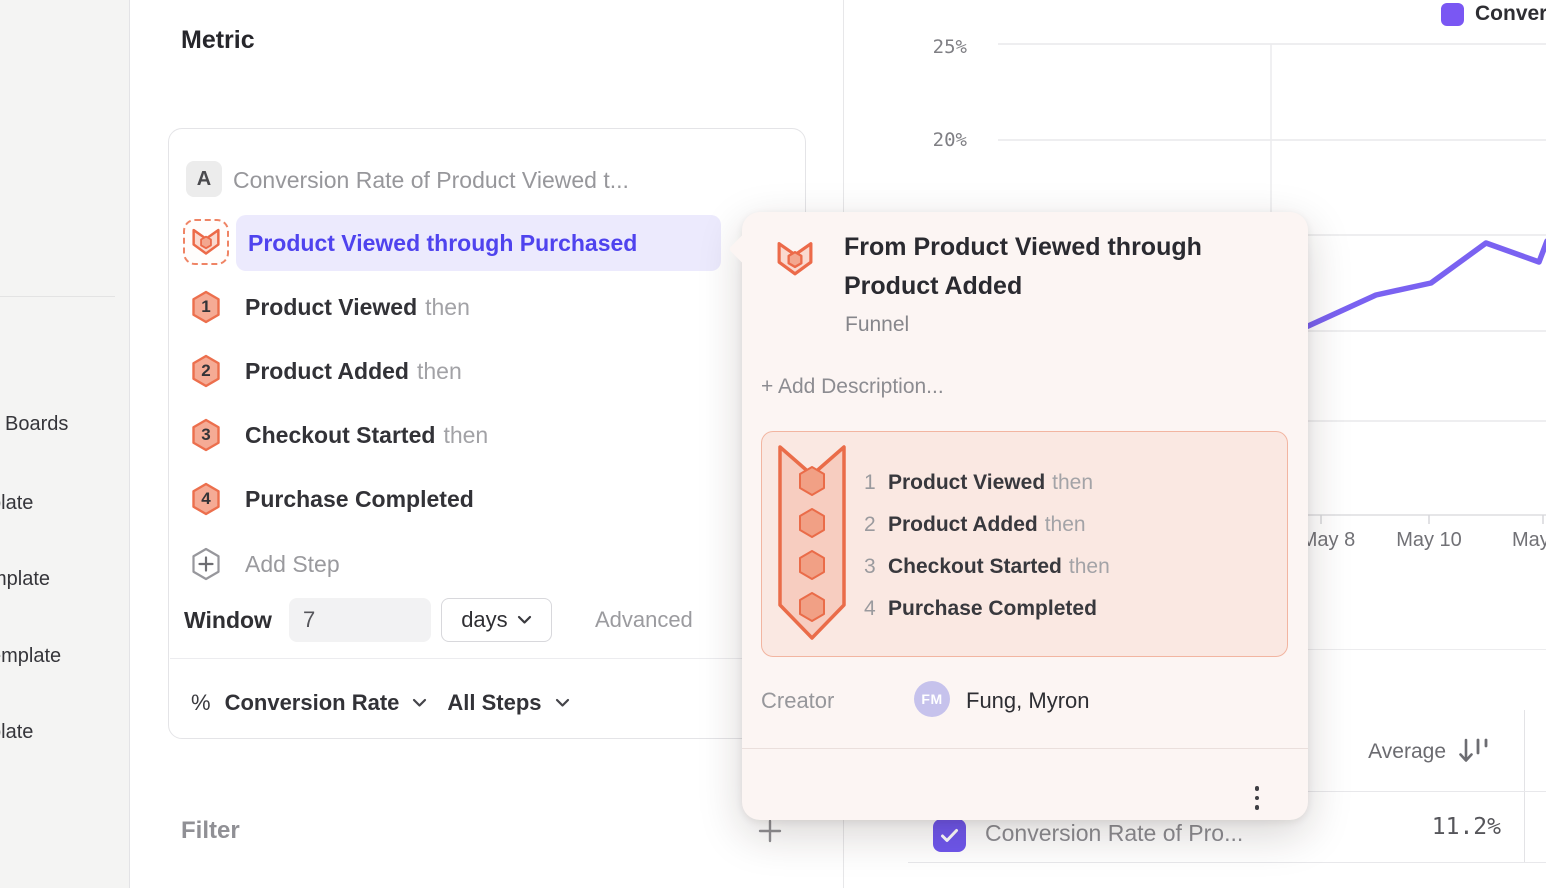  I want to click on sort-descending-icon, so click(1475, 752).